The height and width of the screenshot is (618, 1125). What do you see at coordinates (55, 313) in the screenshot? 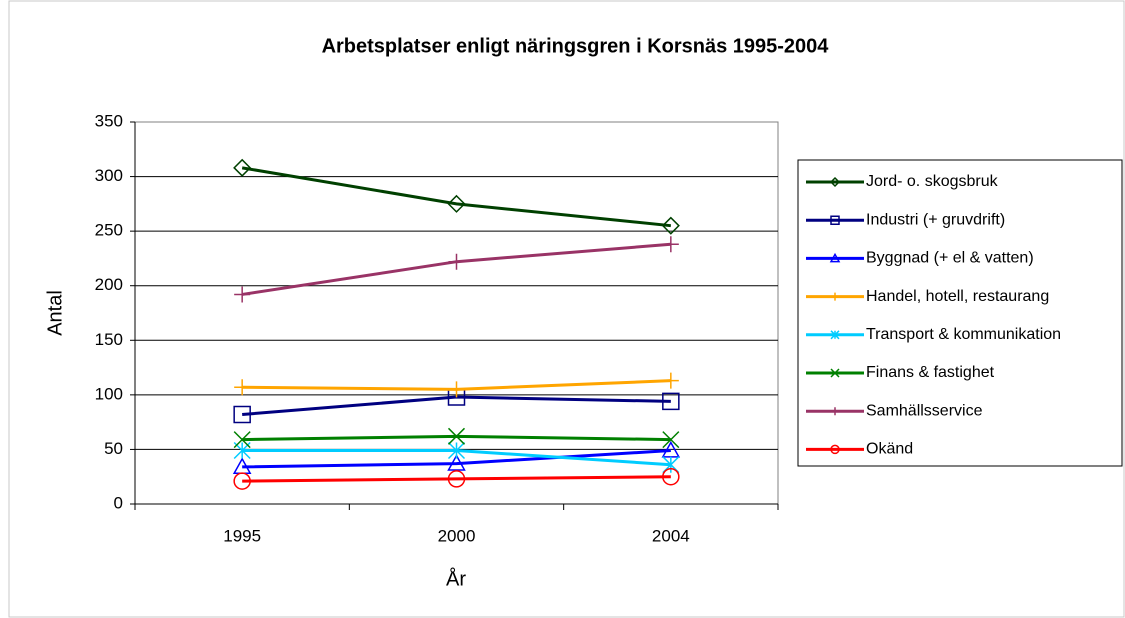
I see `y-axis-title: Antal` at bounding box center [55, 313].